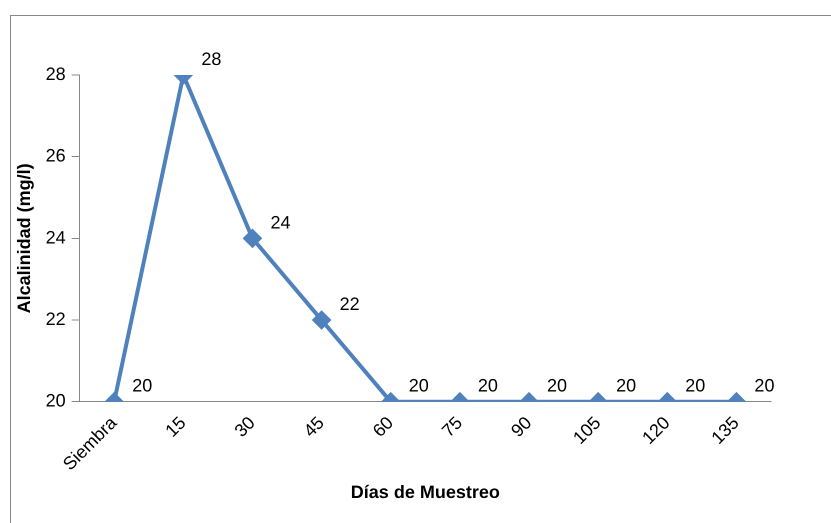  What do you see at coordinates (425, 492) in the screenshot?
I see `x-axis-title: Días de Muestreo` at bounding box center [425, 492].